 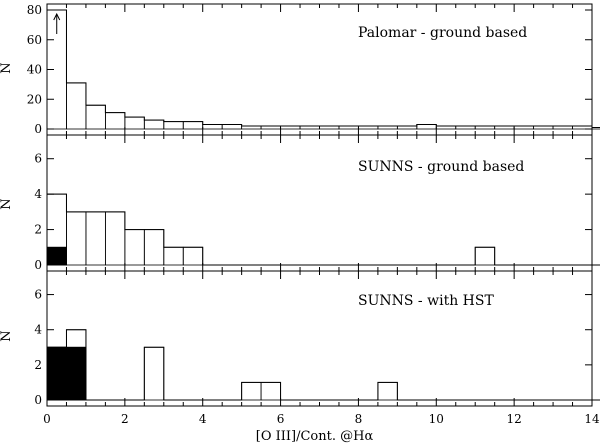 What do you see at coordinates (47, 419) in the screenshot?
I see `x-tick-label: 0` at bounding box center [47, 419].